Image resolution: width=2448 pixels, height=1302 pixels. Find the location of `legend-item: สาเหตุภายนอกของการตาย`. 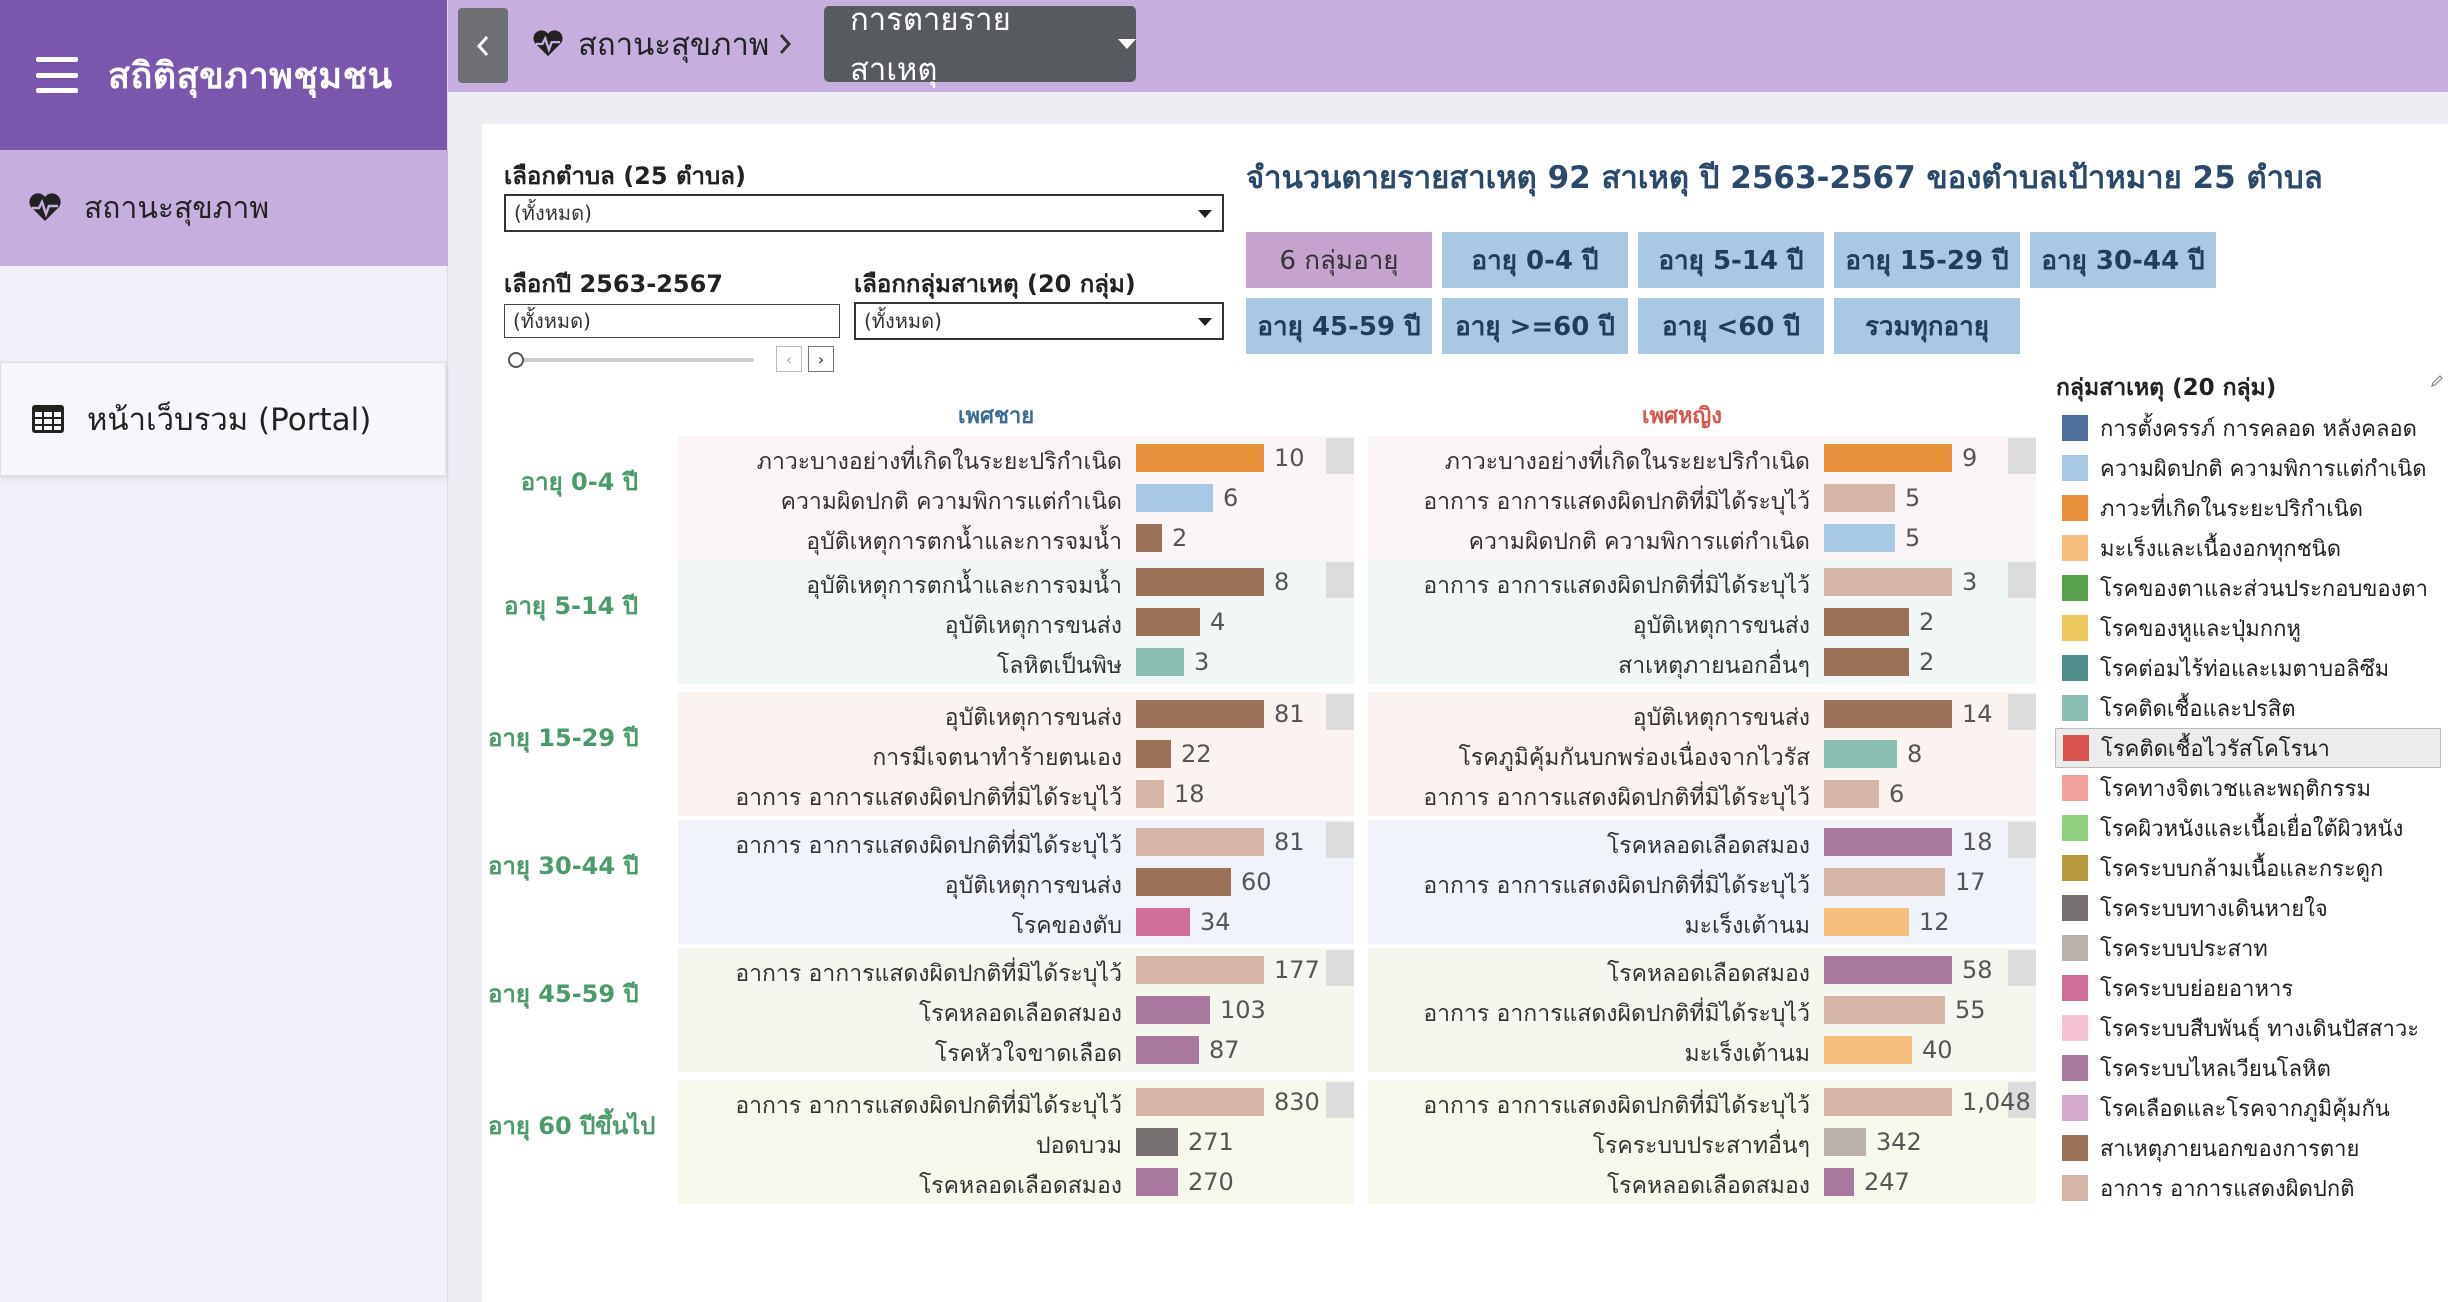

legend-item: สาเหตุภายนอกของการตาย is located at coordinates (2255, 1148).